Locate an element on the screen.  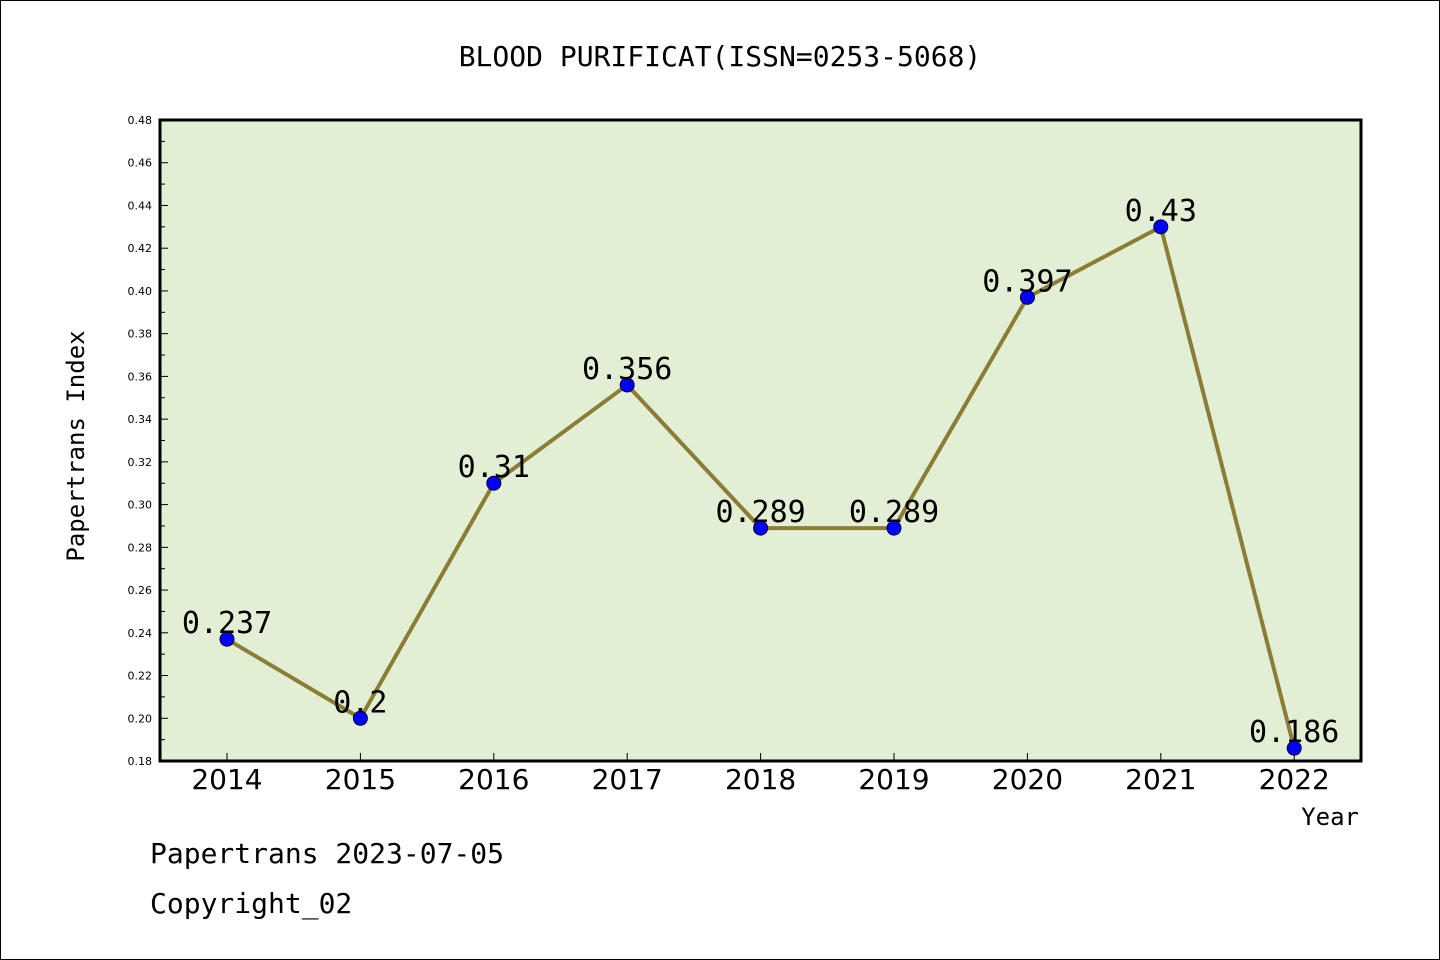
y-tick-label: 0.36 is located at coordinates (140, 376).